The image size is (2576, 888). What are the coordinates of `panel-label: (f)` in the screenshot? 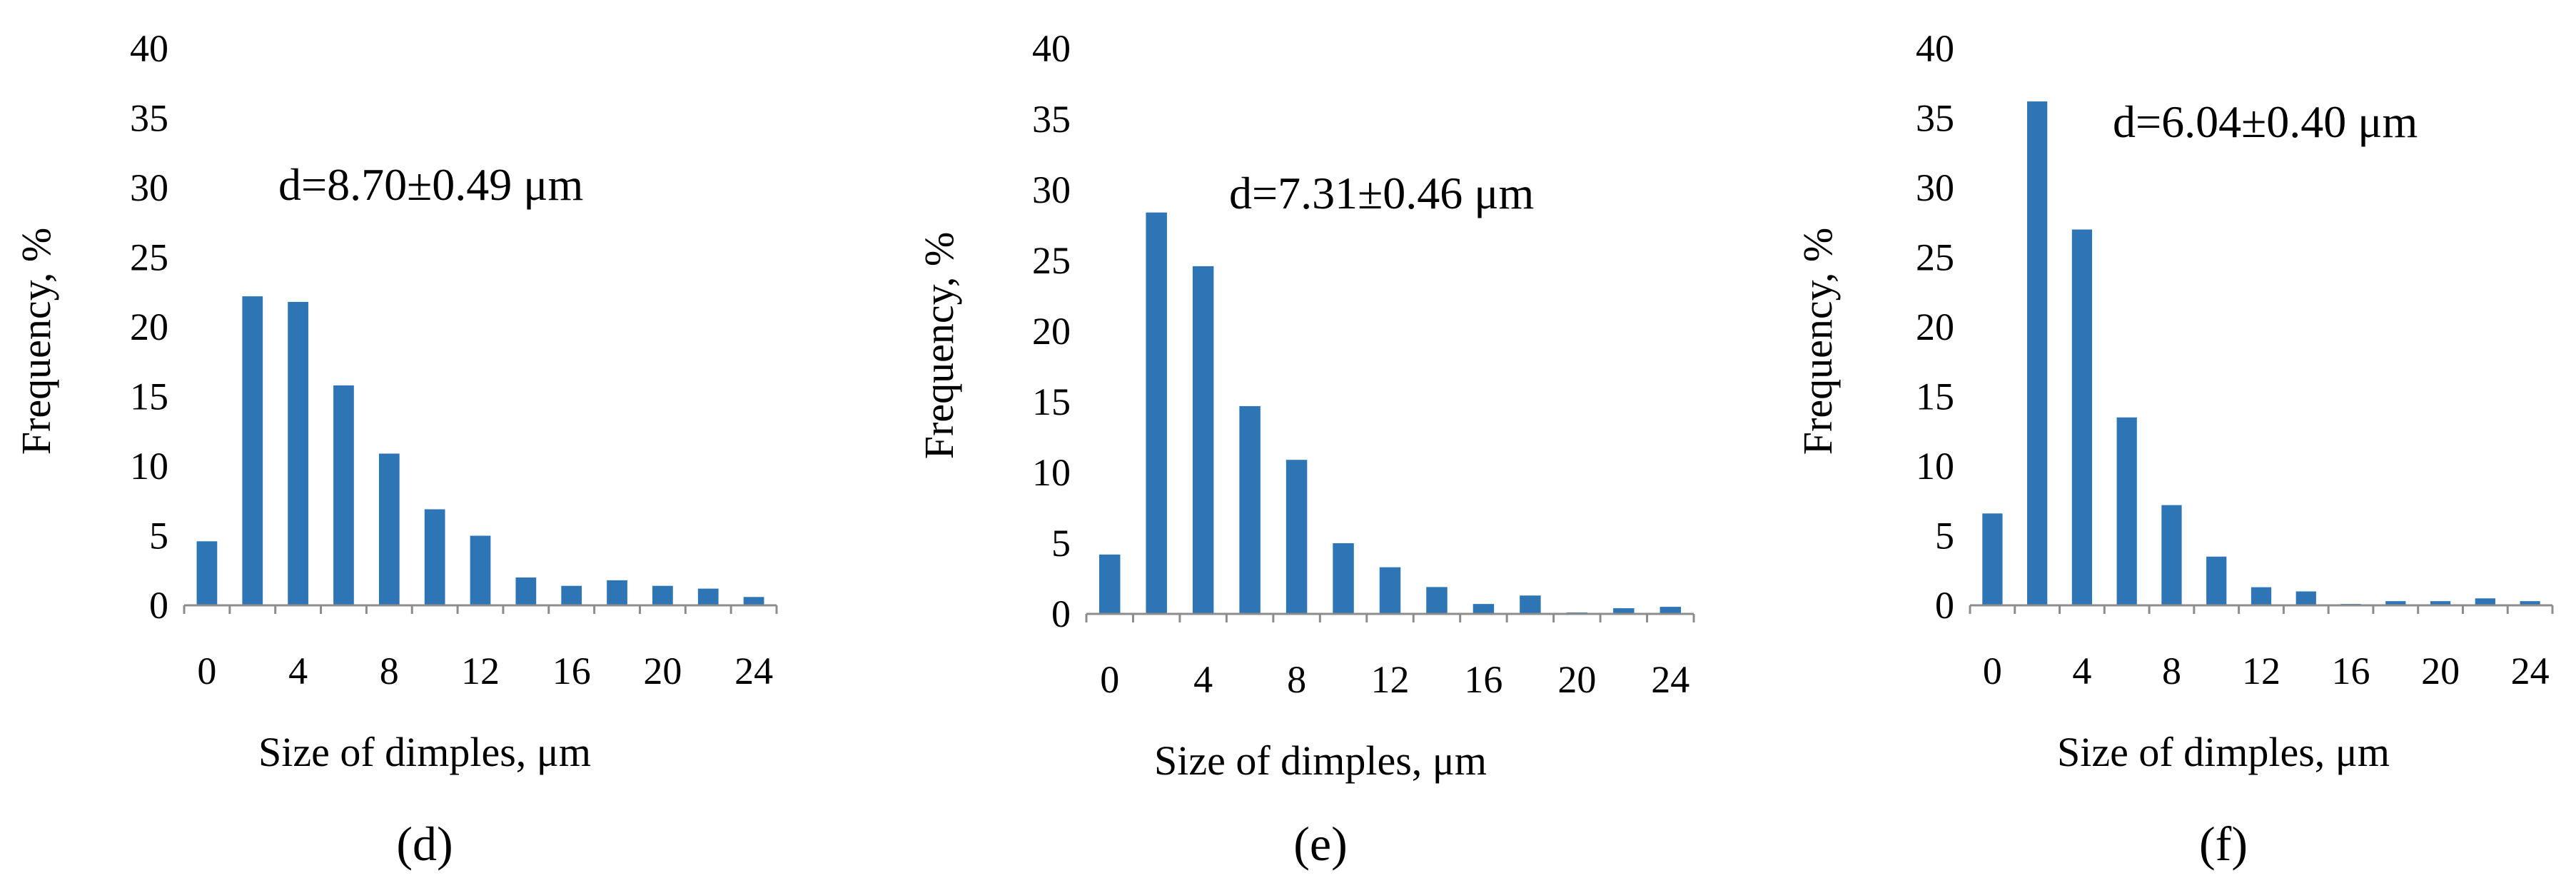 It's located at (2223, 844).